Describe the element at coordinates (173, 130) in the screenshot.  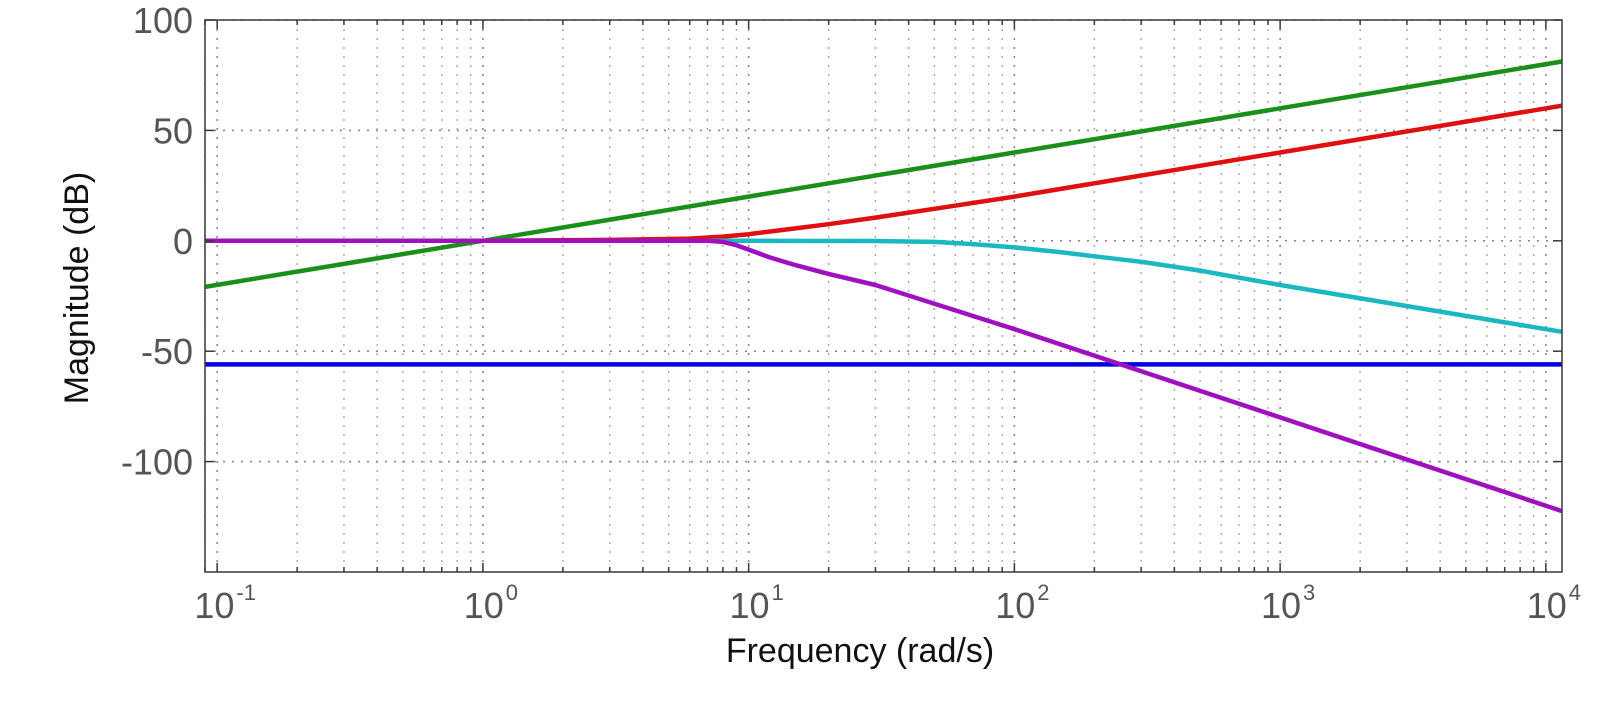
I see `y-tick-label: 50` at that location.